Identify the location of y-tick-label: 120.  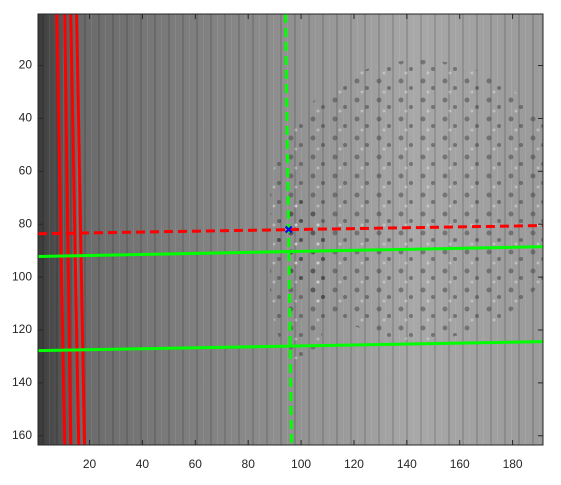
(22, 329).